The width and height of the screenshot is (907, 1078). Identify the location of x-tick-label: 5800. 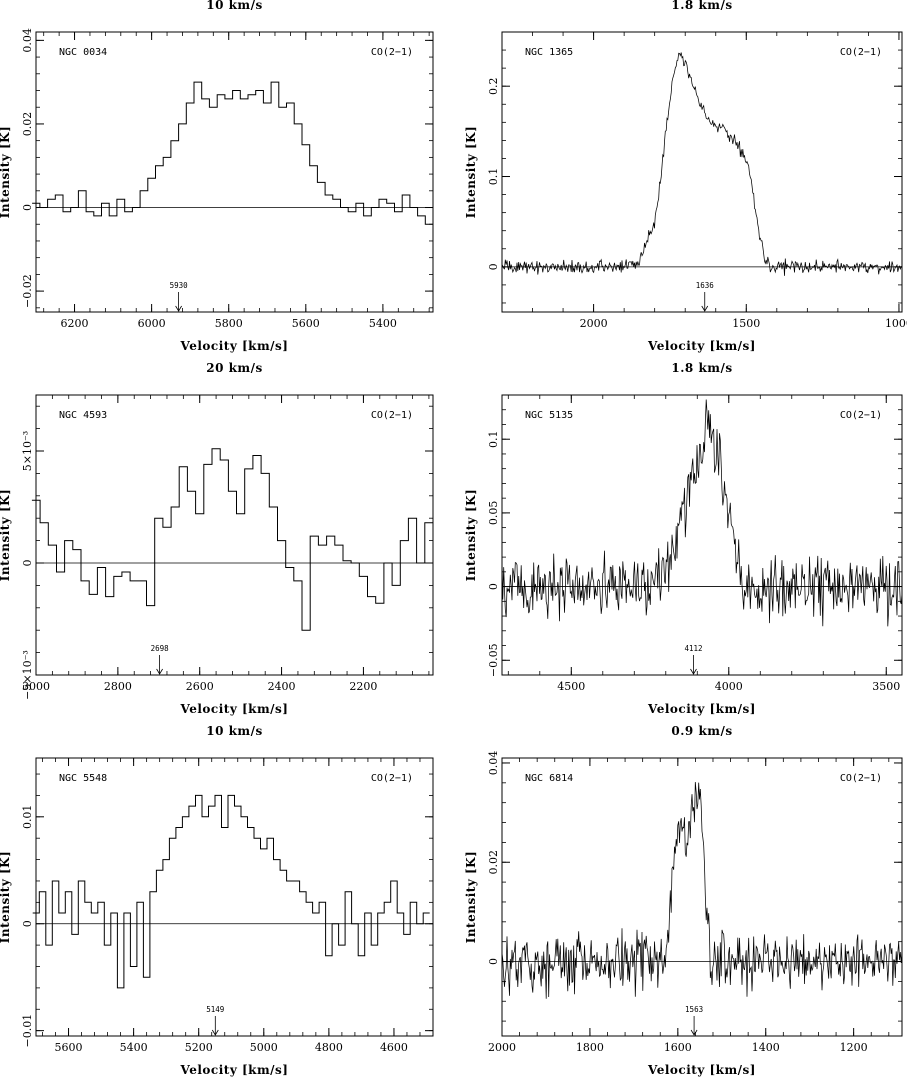
(229, 323).